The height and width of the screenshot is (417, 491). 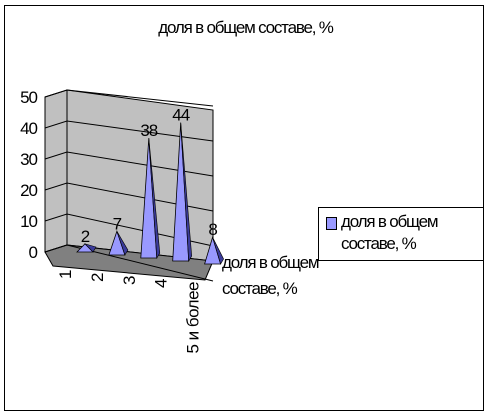 I want to click on x-tick-label: 2, so click(x=97, y=277).